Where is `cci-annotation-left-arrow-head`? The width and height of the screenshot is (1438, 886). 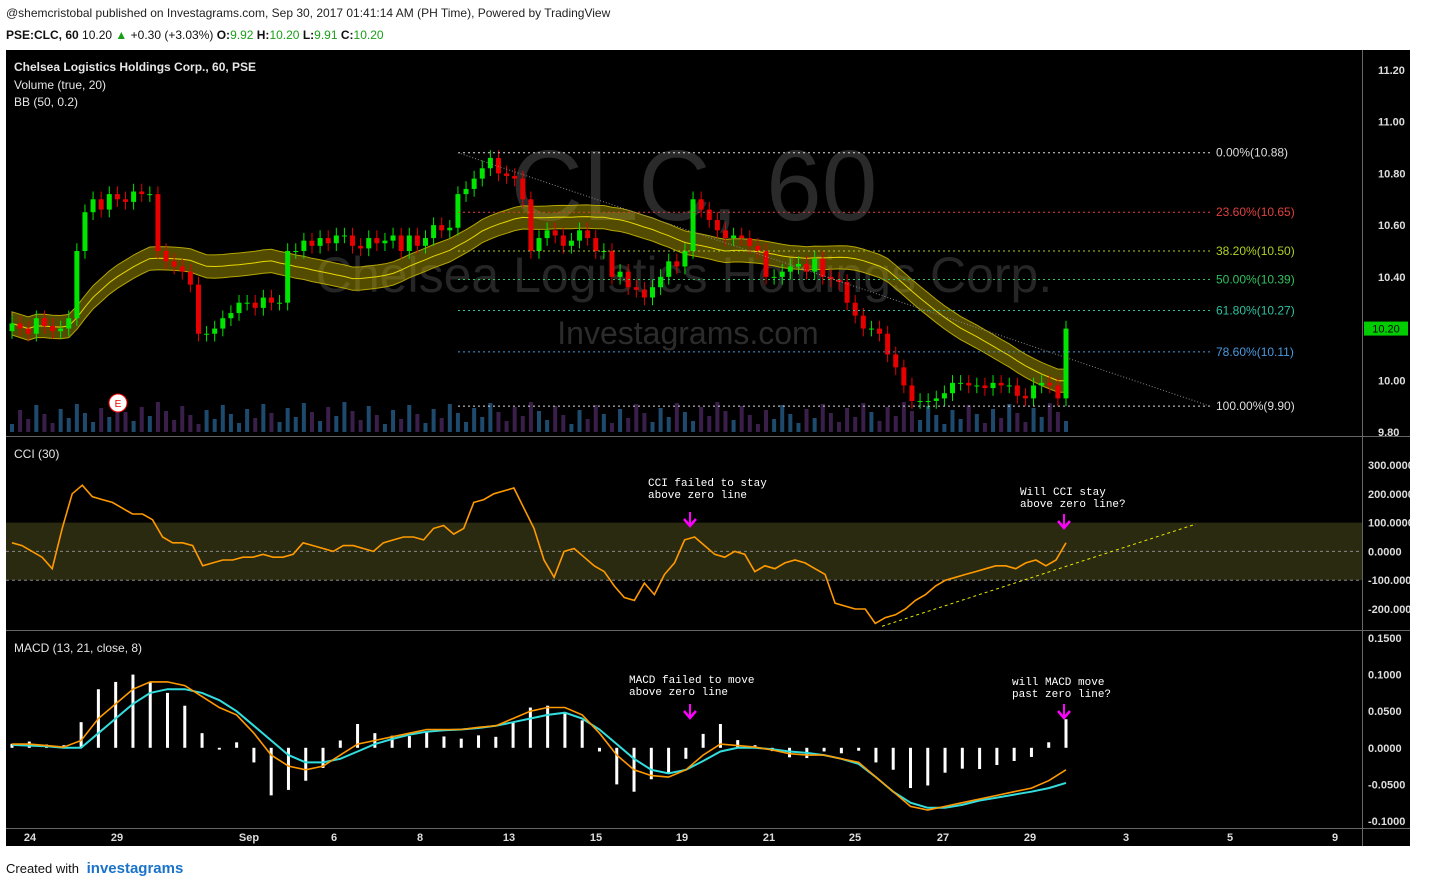
cci-annotation-left-arrow-head is located at coordinates (690, 523).